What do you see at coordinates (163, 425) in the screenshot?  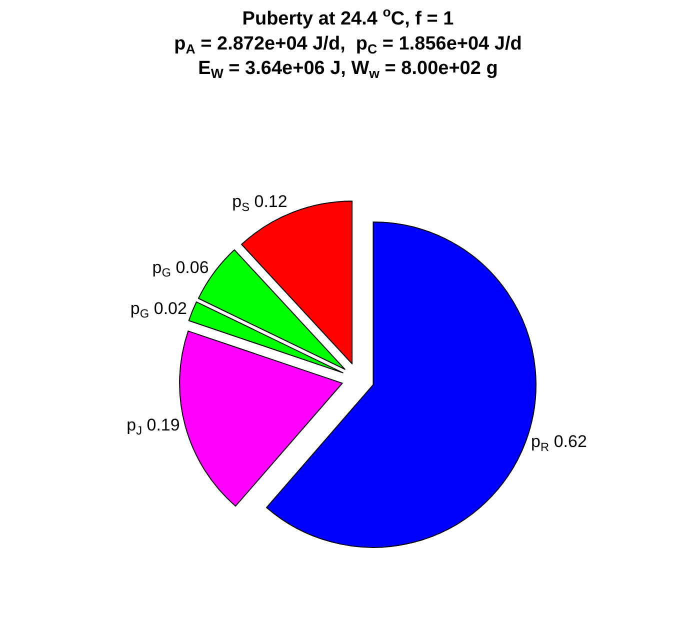 I see `data-label: 0.19` at bounding box center [163, 425].